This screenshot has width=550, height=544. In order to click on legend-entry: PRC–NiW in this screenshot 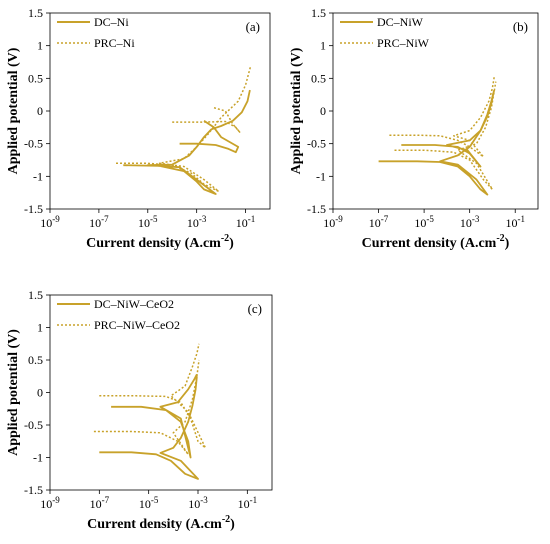, I will do `click(403, 43)`.